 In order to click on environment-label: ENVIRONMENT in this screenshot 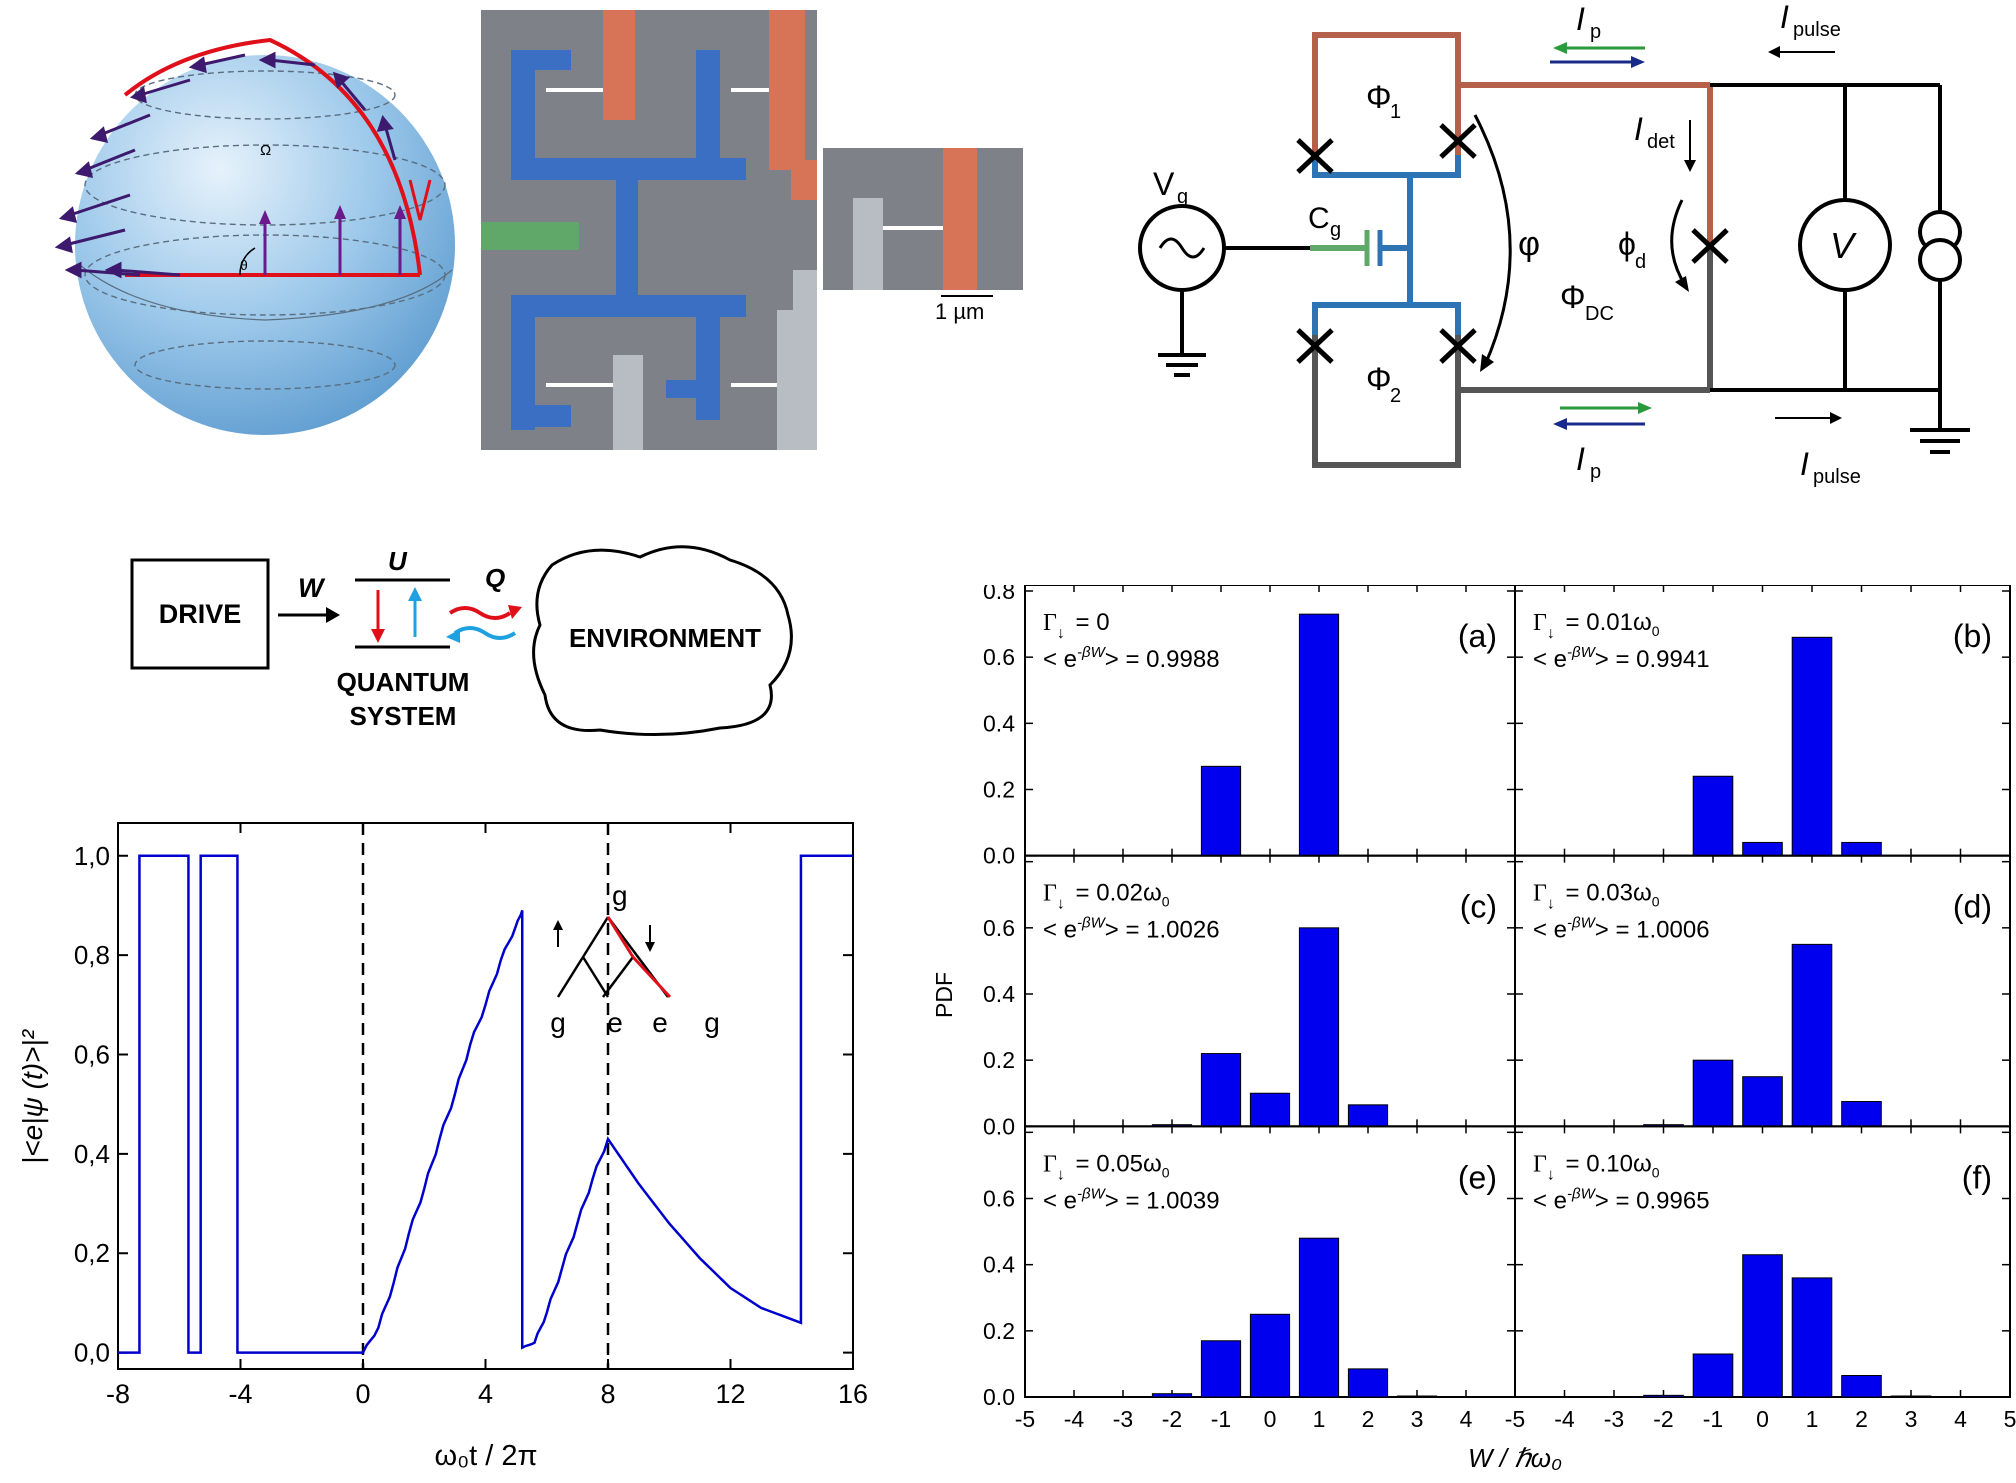, I will do `click(665, 638)`.